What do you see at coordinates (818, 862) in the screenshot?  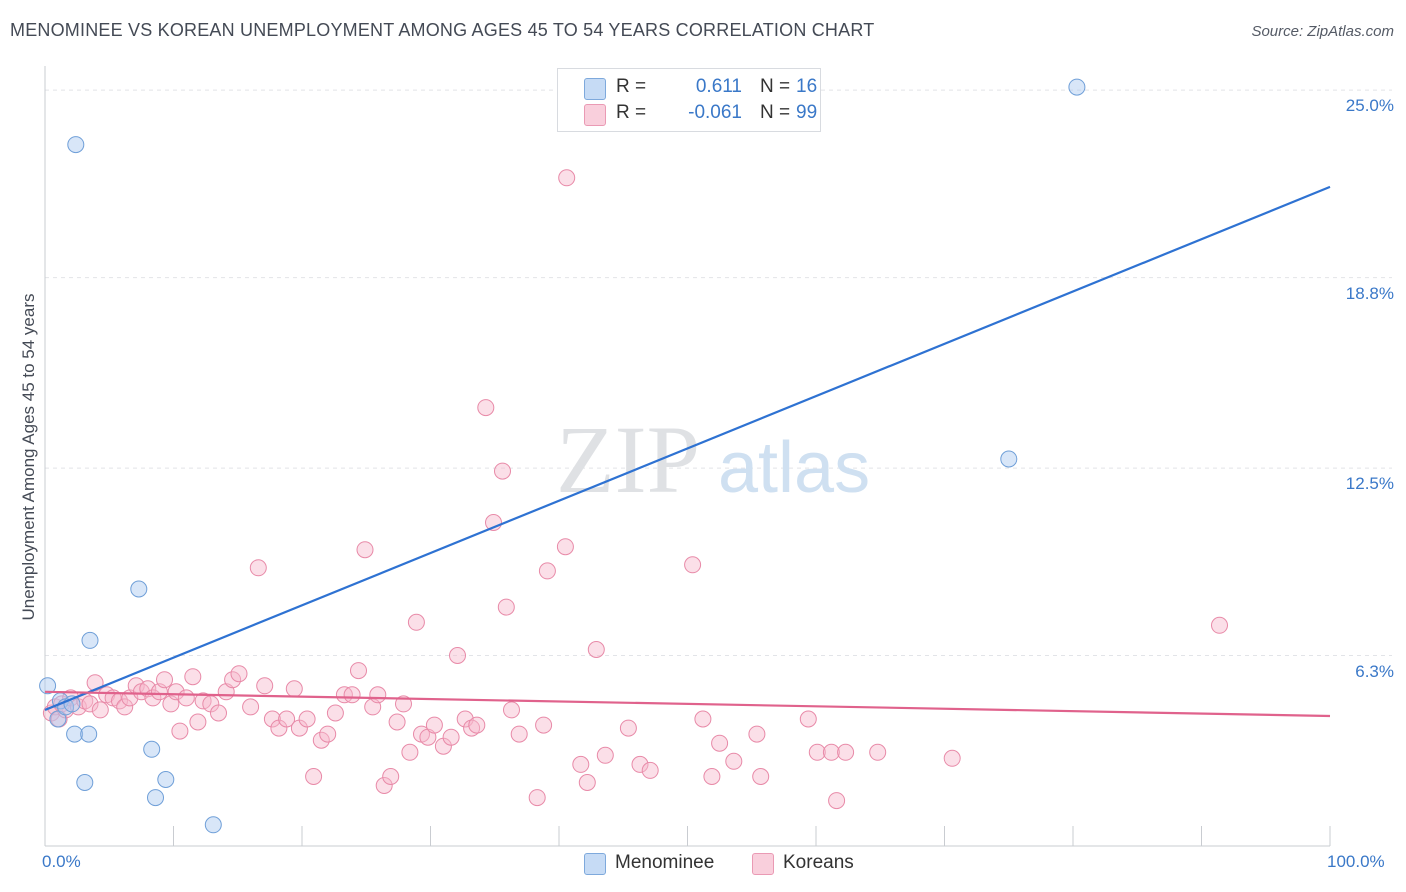 I see `bottom-legend-label-koreans: Koreans` at bounding box center [818, 862].